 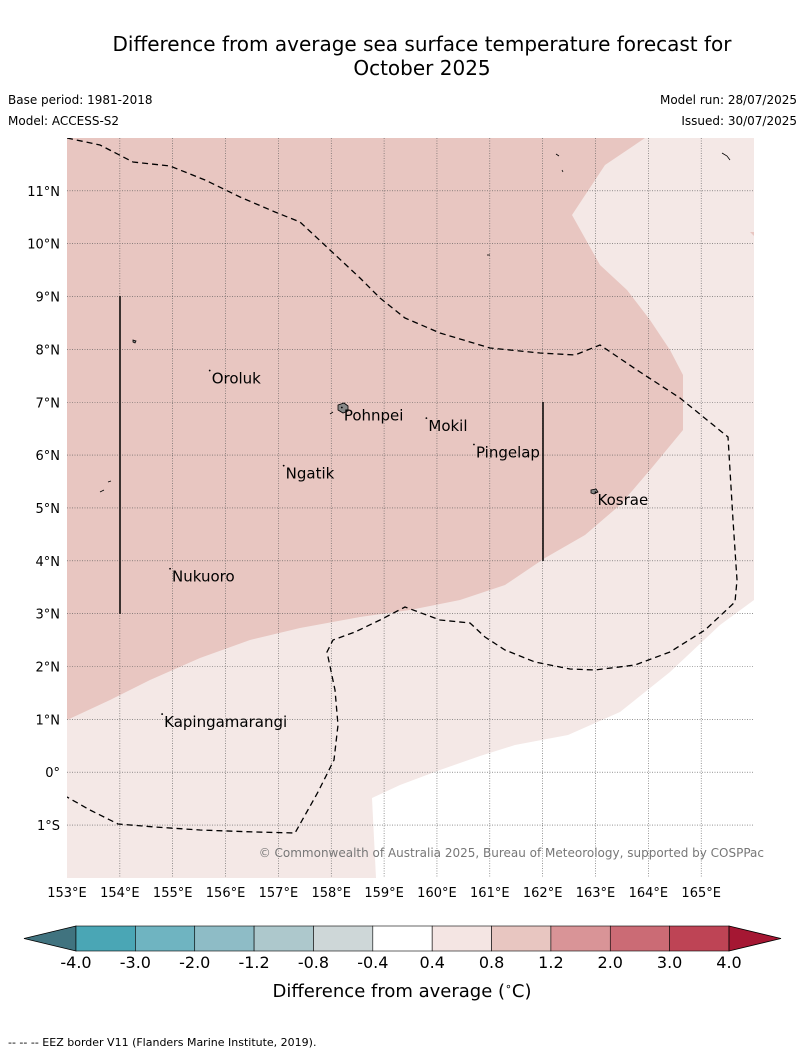 I want to click on base-period: Base period: 1981-2018, so click(x=80, y=100).